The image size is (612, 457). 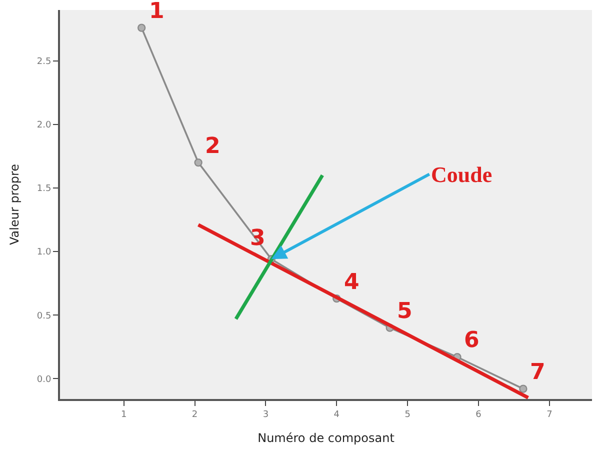 What do you see at coordinates (265, 415) in the screenshot?
I see `x-tick-label: 3` at bounding box center [265, 415].